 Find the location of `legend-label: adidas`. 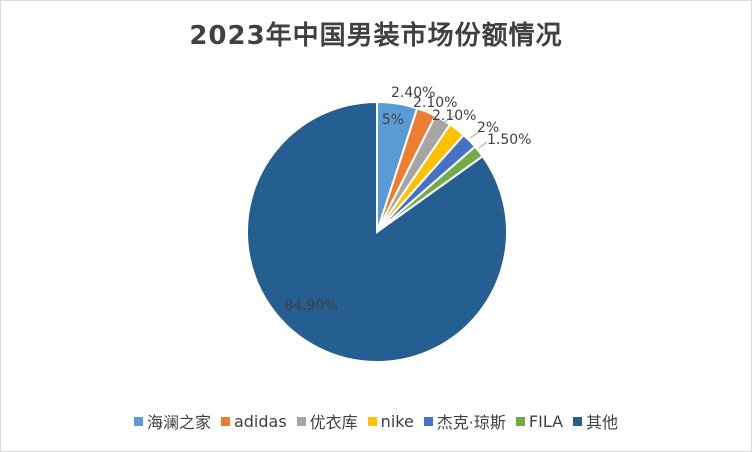

legend-label: adidas is located at coordinates (260, 421).